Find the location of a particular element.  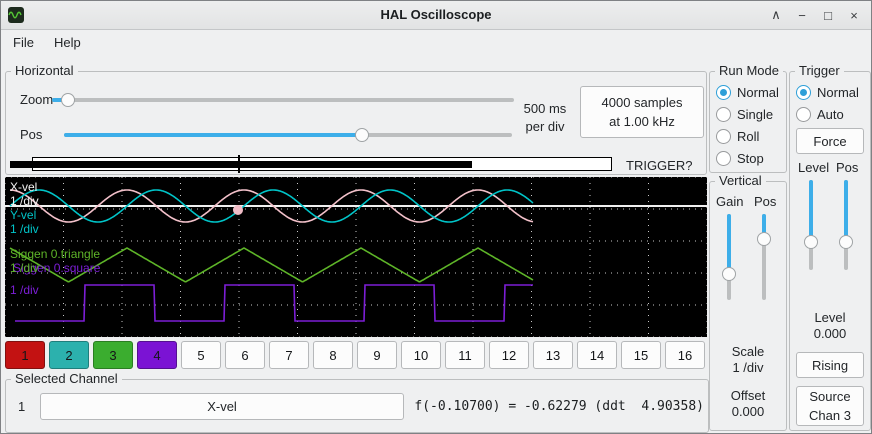

radio-label: Auto is located at coordinates (830, 114).